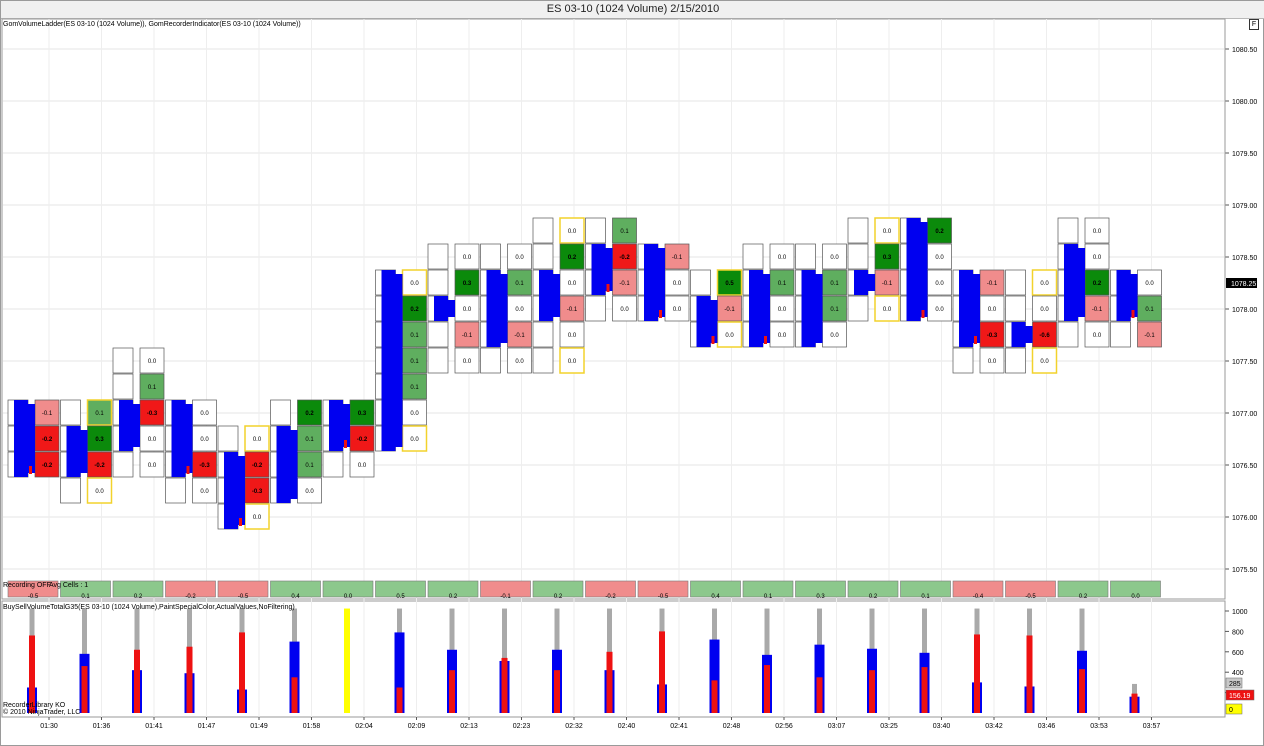 The image size is (1264, 746). Describe the element at coordinates (558, 295) in the screenshot. I see `ladder-bar: 0.0 0.2 0.0 -0.1 0.0 0.0` at that location.